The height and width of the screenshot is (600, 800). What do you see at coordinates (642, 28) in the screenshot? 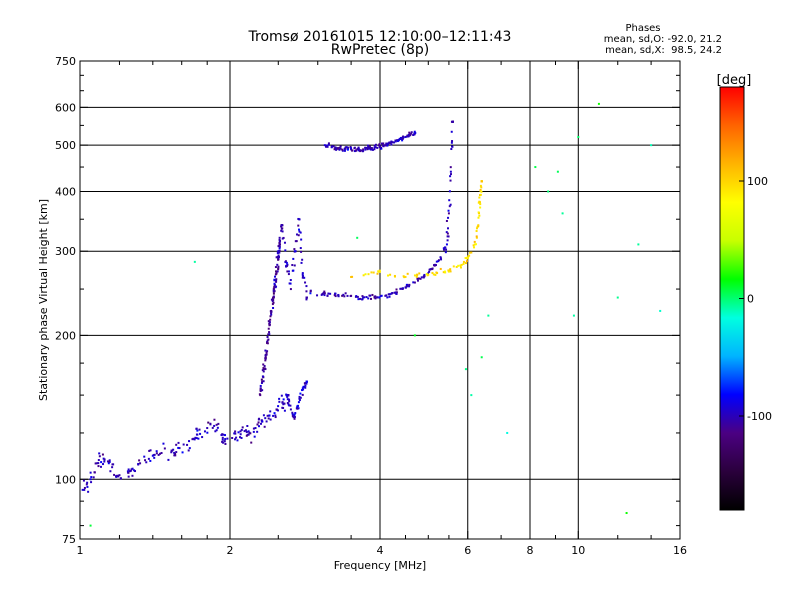
I see `legend-title: Phases` at bounding box center [642, 28].